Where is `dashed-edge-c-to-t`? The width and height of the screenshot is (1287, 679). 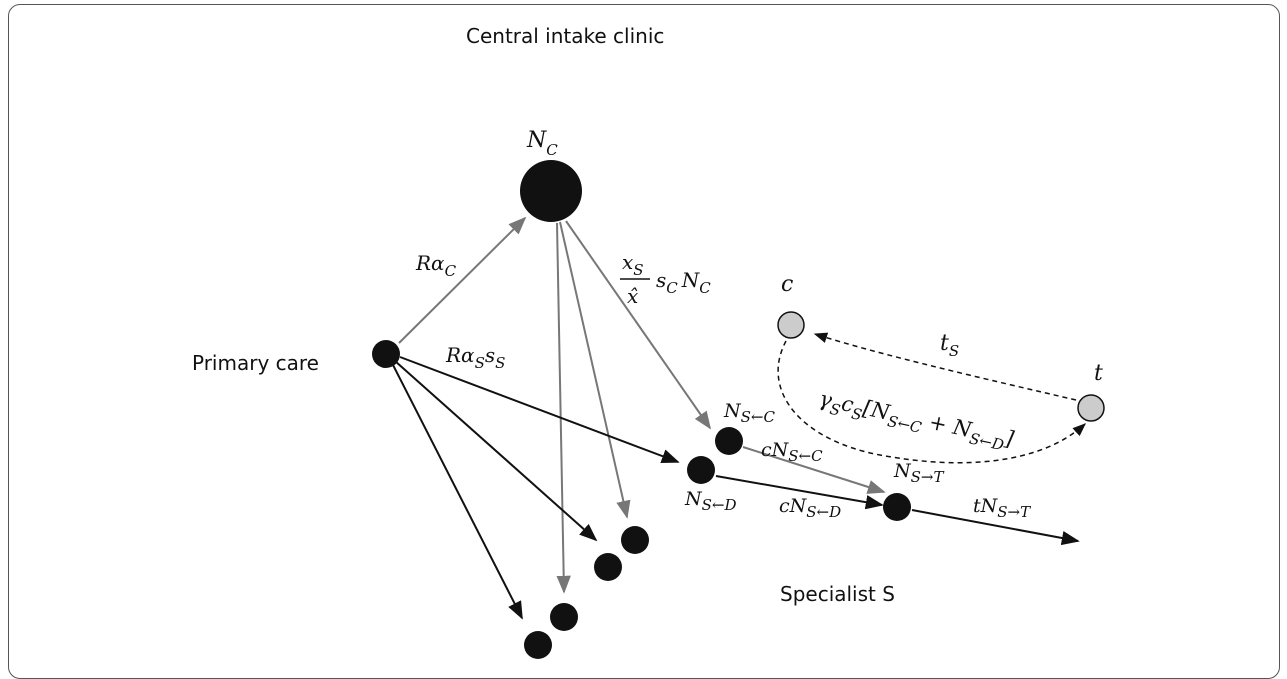
dashed-edge-c-to-t is located at coordinates (931, 402).